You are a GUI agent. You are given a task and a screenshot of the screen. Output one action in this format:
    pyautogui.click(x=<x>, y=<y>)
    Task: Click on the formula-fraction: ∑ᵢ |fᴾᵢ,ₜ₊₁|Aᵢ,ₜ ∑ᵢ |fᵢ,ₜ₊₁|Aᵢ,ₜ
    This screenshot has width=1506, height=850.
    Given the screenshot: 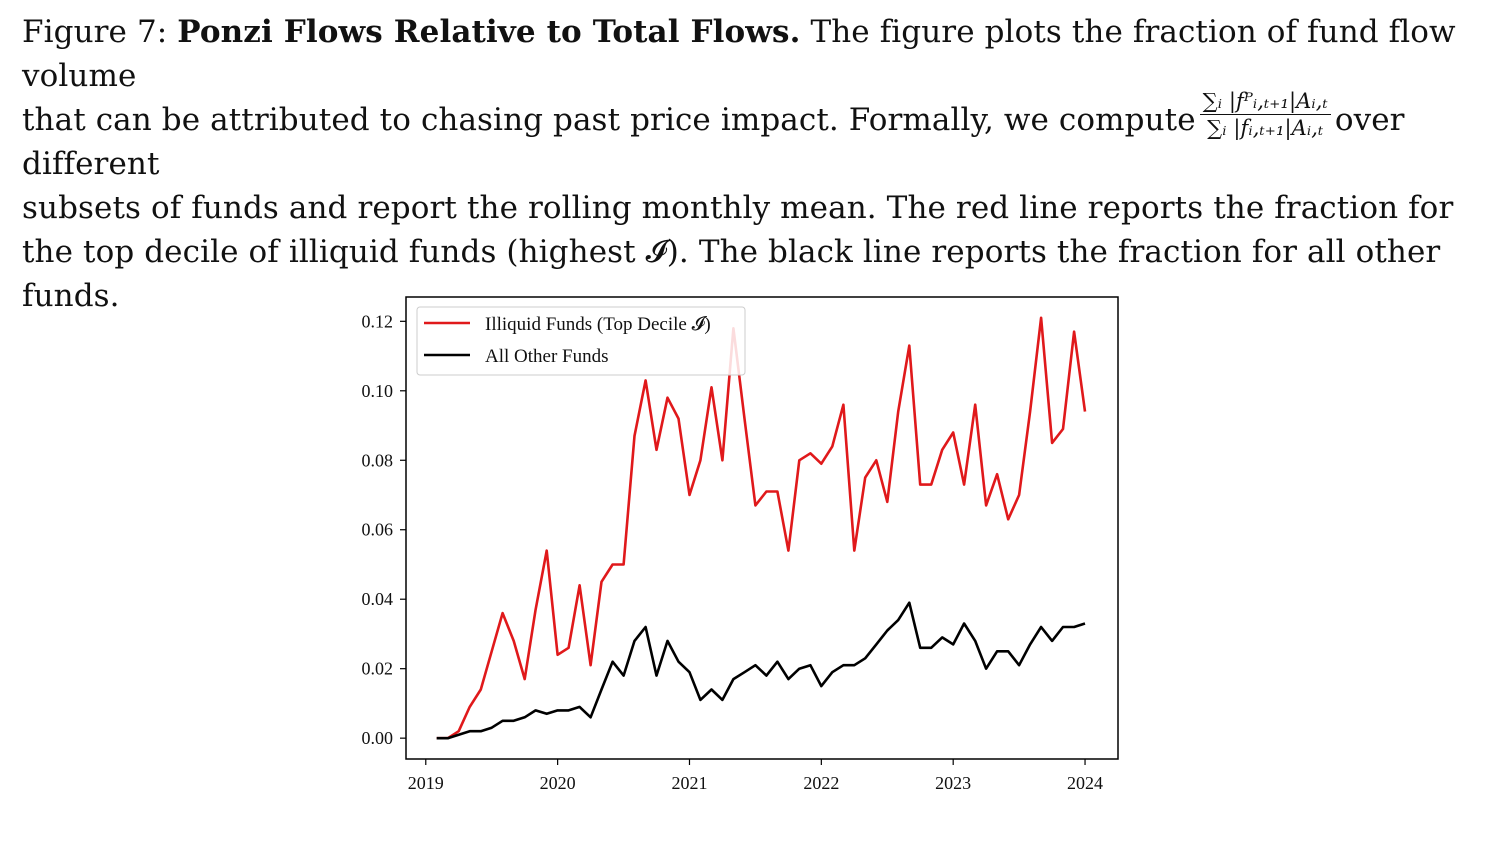 What is the action you would take?
    pyautogui.click(x=1265, y=114)
    